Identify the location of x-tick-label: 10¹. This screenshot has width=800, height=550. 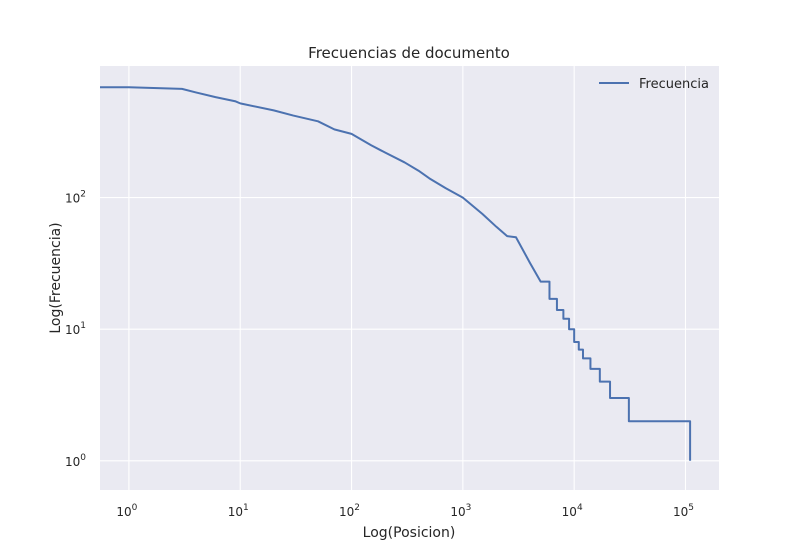
(238, 511).